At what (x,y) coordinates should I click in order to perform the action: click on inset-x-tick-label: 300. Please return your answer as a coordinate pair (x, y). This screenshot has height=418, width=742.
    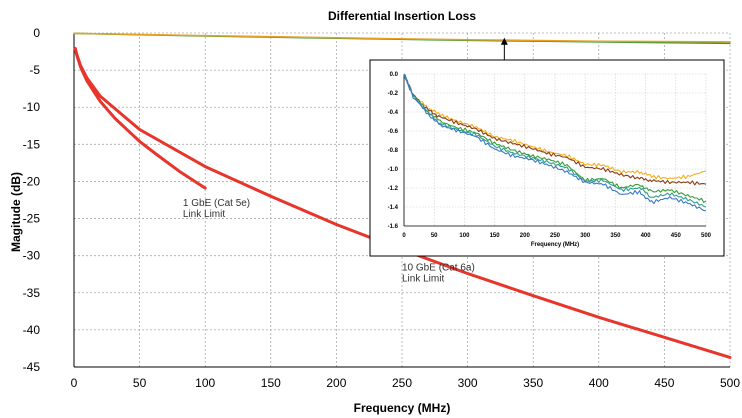
    Looking at the image, I should click on (585, 236).